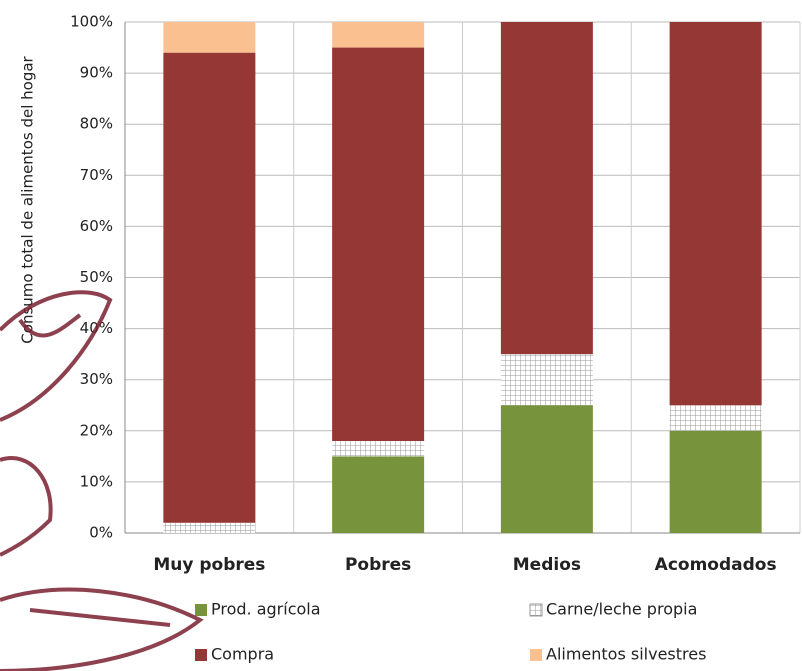  I want to click on y-tick-label: 30%, so click(96, 379).